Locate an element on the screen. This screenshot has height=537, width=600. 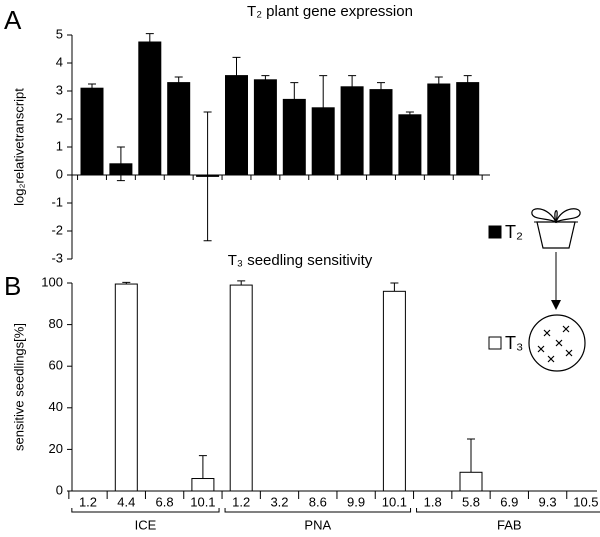
legend-label: T₃ is located at coordinates (514, 343).